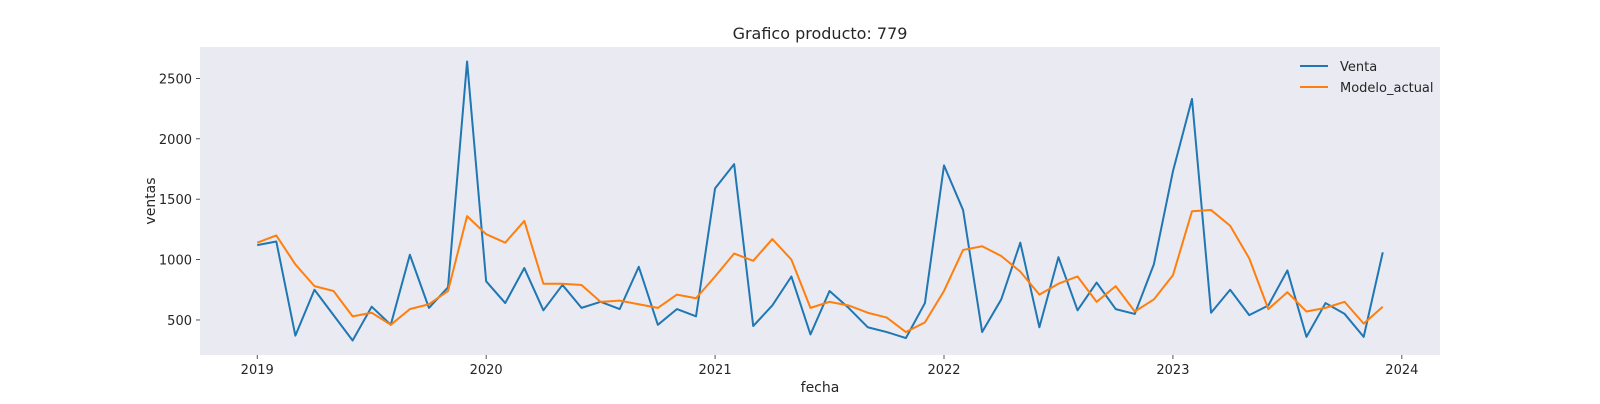 This screenshot has width=1600, height=404. What do you see at coordinates (820, 33) in the screenshot?
I see `chart-title: Grafico producto: 779` at bounding box center [820, 33].